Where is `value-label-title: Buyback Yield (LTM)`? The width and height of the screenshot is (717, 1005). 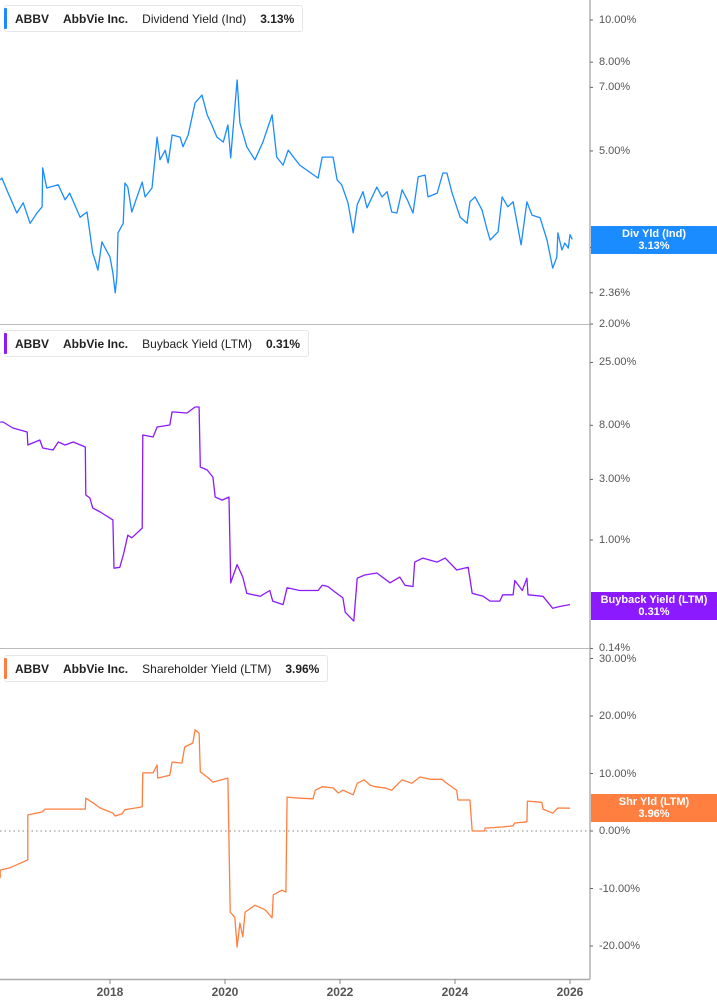
value-label-title: Buyback Yield (LTM) is located at coordinates (654, 600).